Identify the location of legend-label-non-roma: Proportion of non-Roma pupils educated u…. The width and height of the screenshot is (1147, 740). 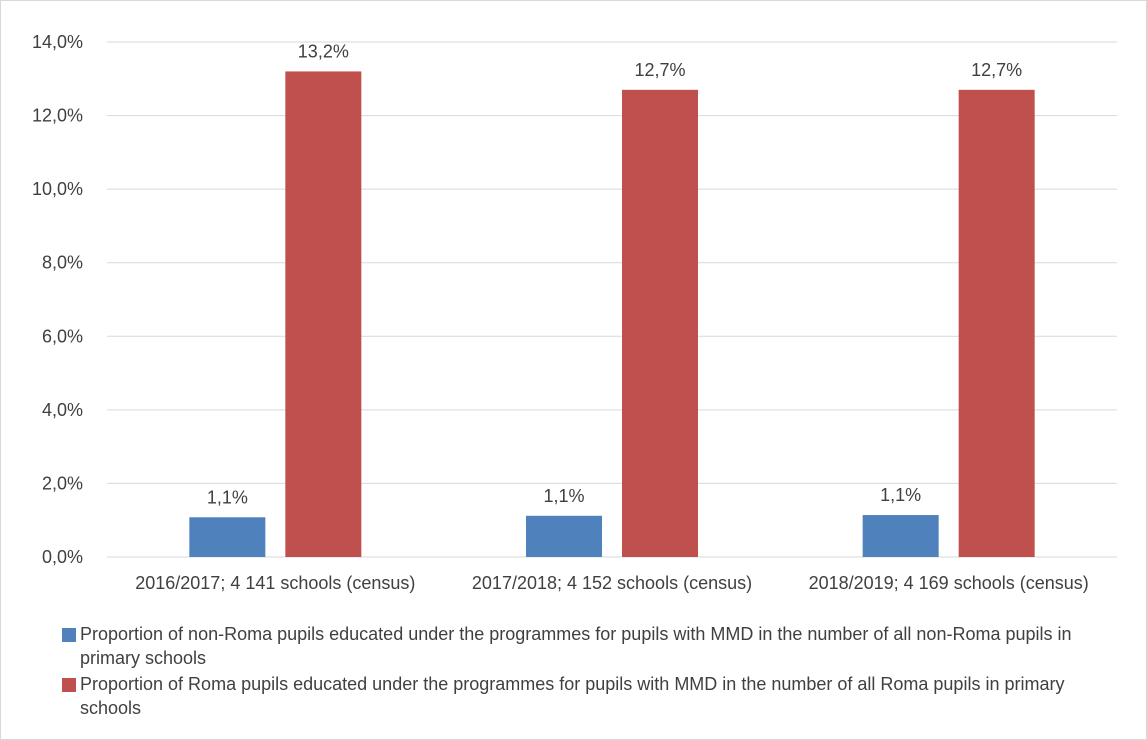
(576, 646).